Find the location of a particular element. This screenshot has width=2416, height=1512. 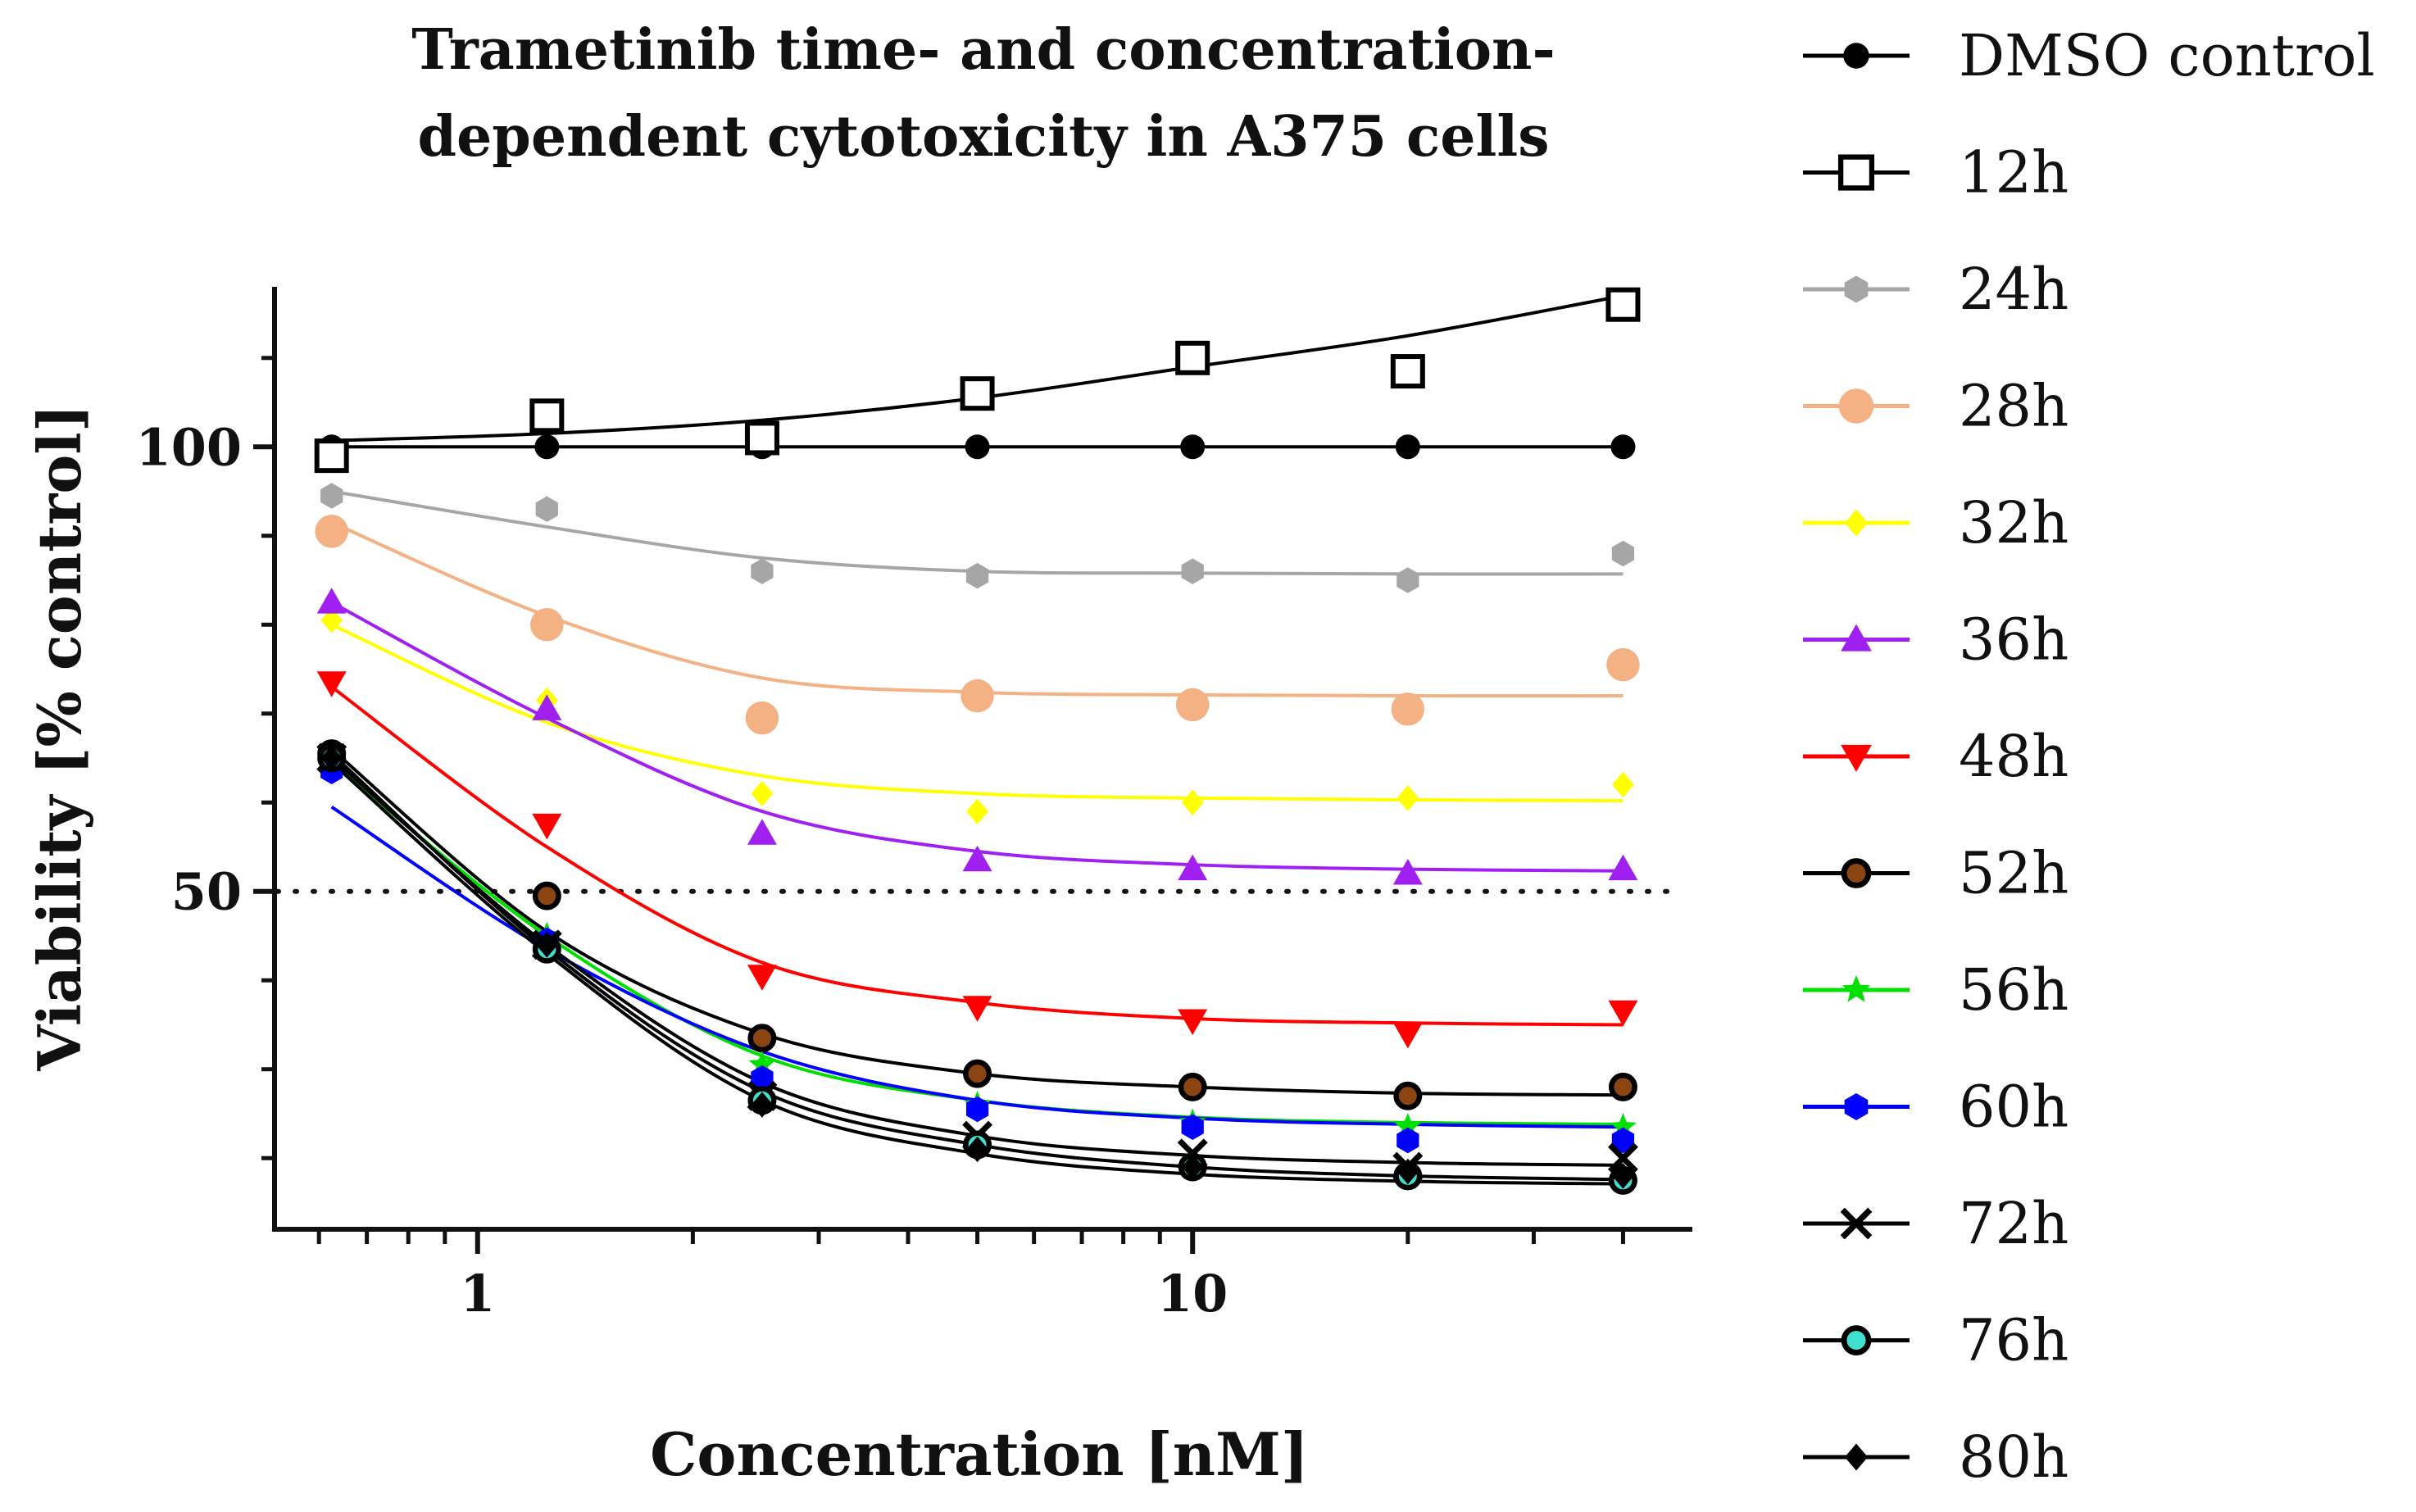

x-tick-label: 10 is located at coordinates (1192, 1294).